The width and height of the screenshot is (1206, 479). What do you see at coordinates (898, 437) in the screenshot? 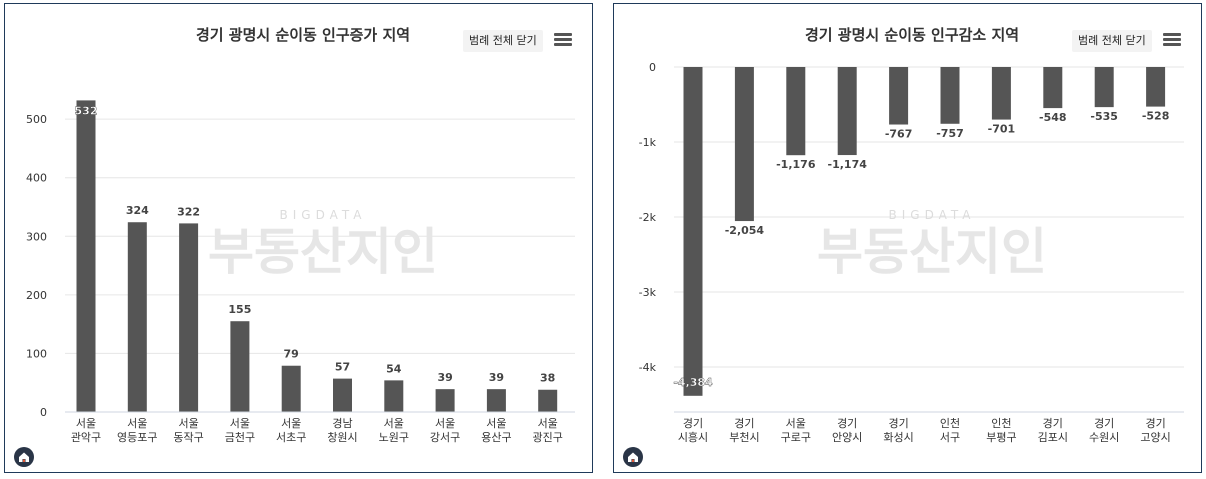
I see `x-tick-label: 화성시` at bounding box center [898, 437].